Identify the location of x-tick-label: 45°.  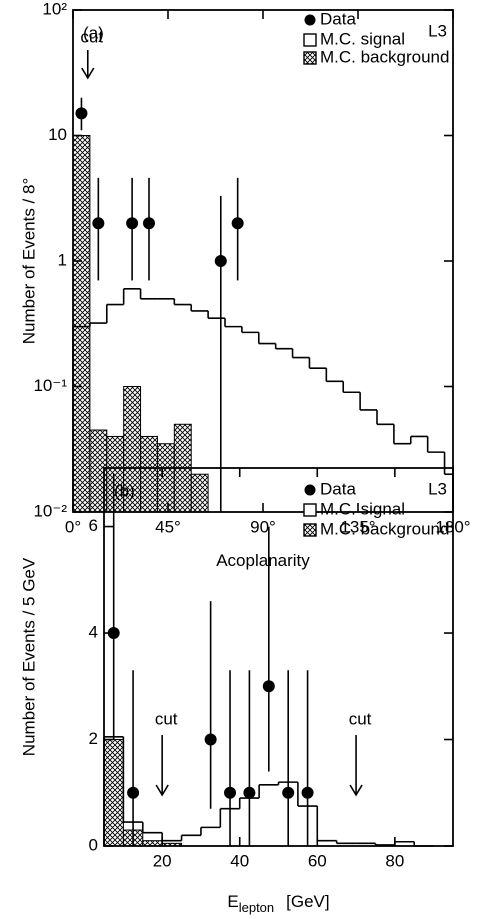
(168, 526).